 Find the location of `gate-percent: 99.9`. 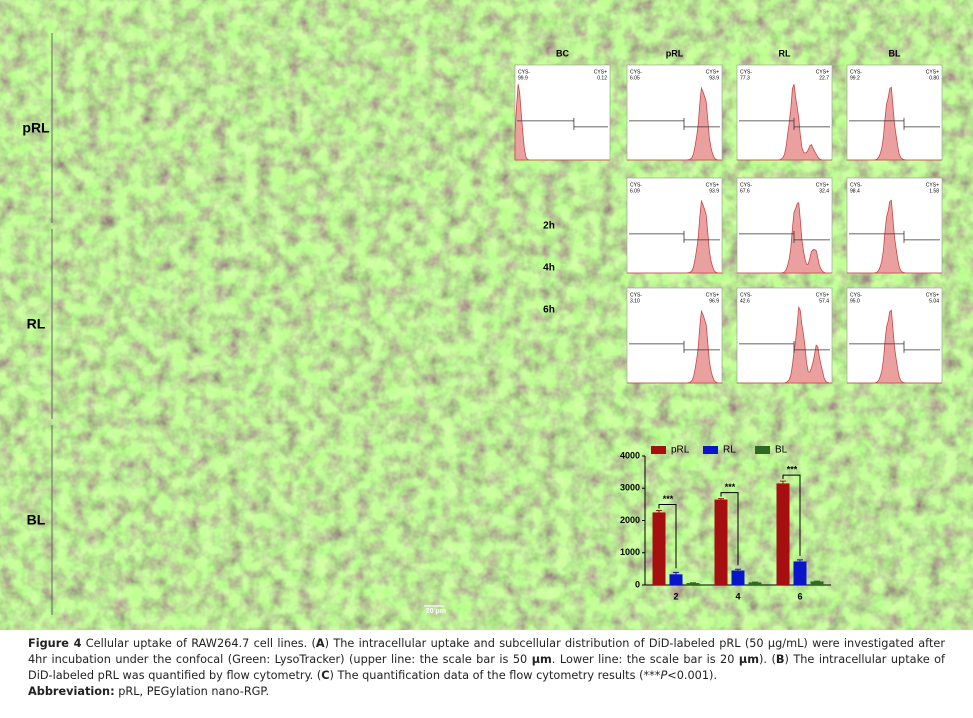

gate-percent: 99.9 is located at coordinates (523, 78).